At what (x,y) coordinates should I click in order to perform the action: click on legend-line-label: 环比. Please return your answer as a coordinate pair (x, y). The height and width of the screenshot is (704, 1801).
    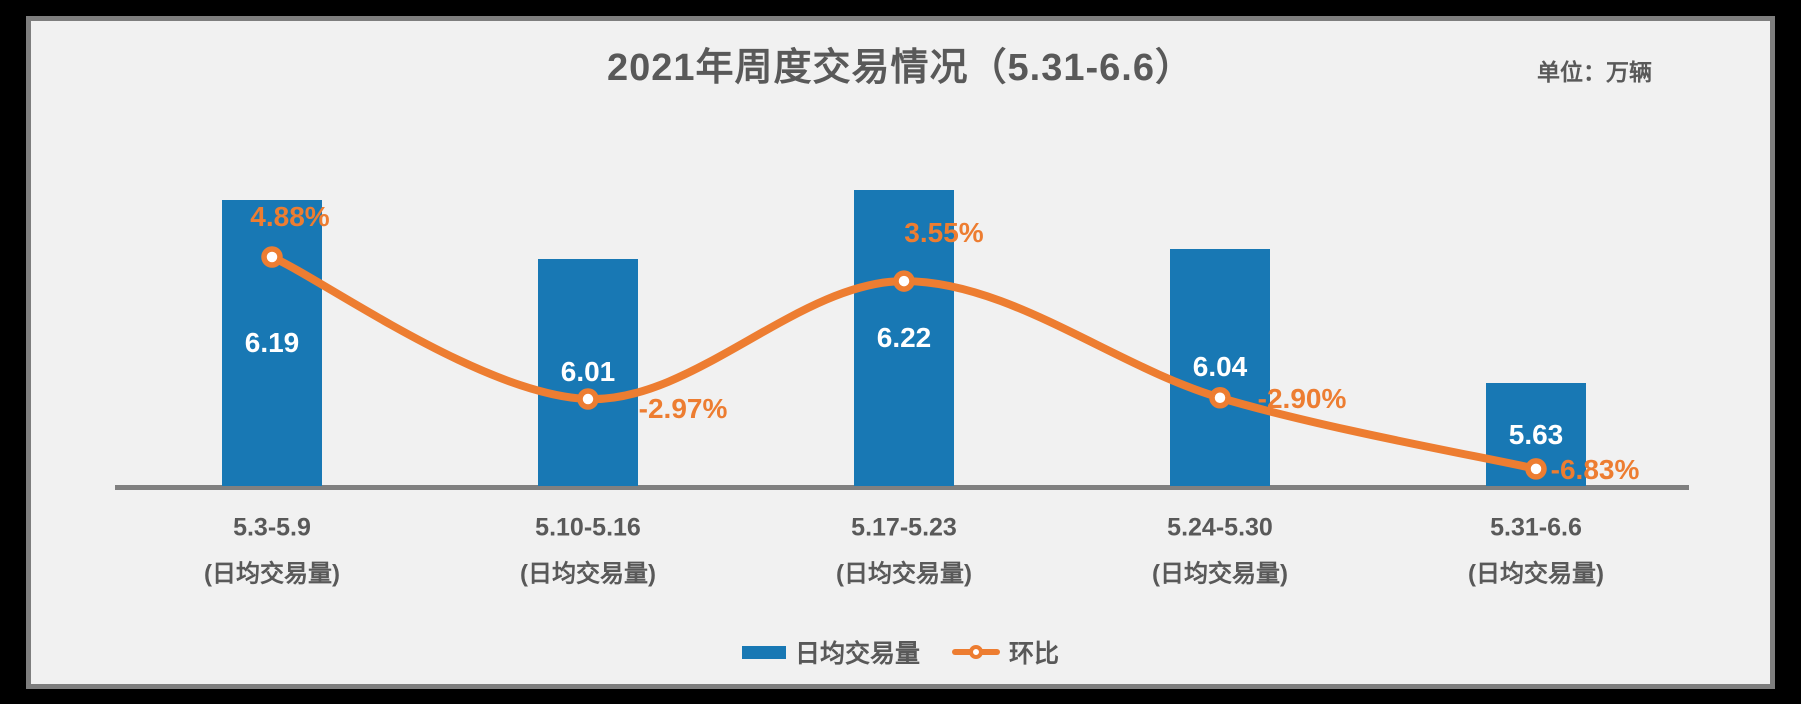
    Looking at the image, I should click on (1034, 654).